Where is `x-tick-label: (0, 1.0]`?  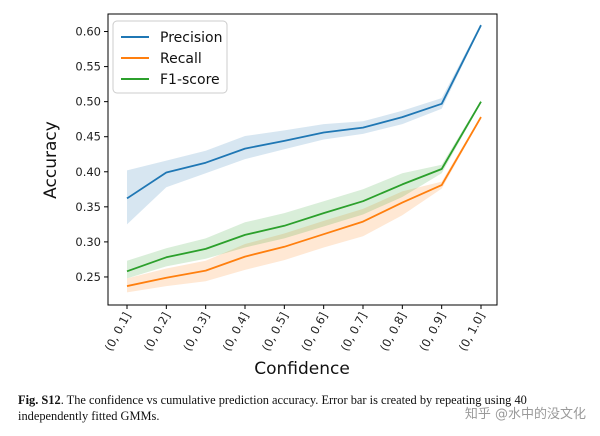
x-tick-label: (0, 1.0] is located at coordinates (472, 332).